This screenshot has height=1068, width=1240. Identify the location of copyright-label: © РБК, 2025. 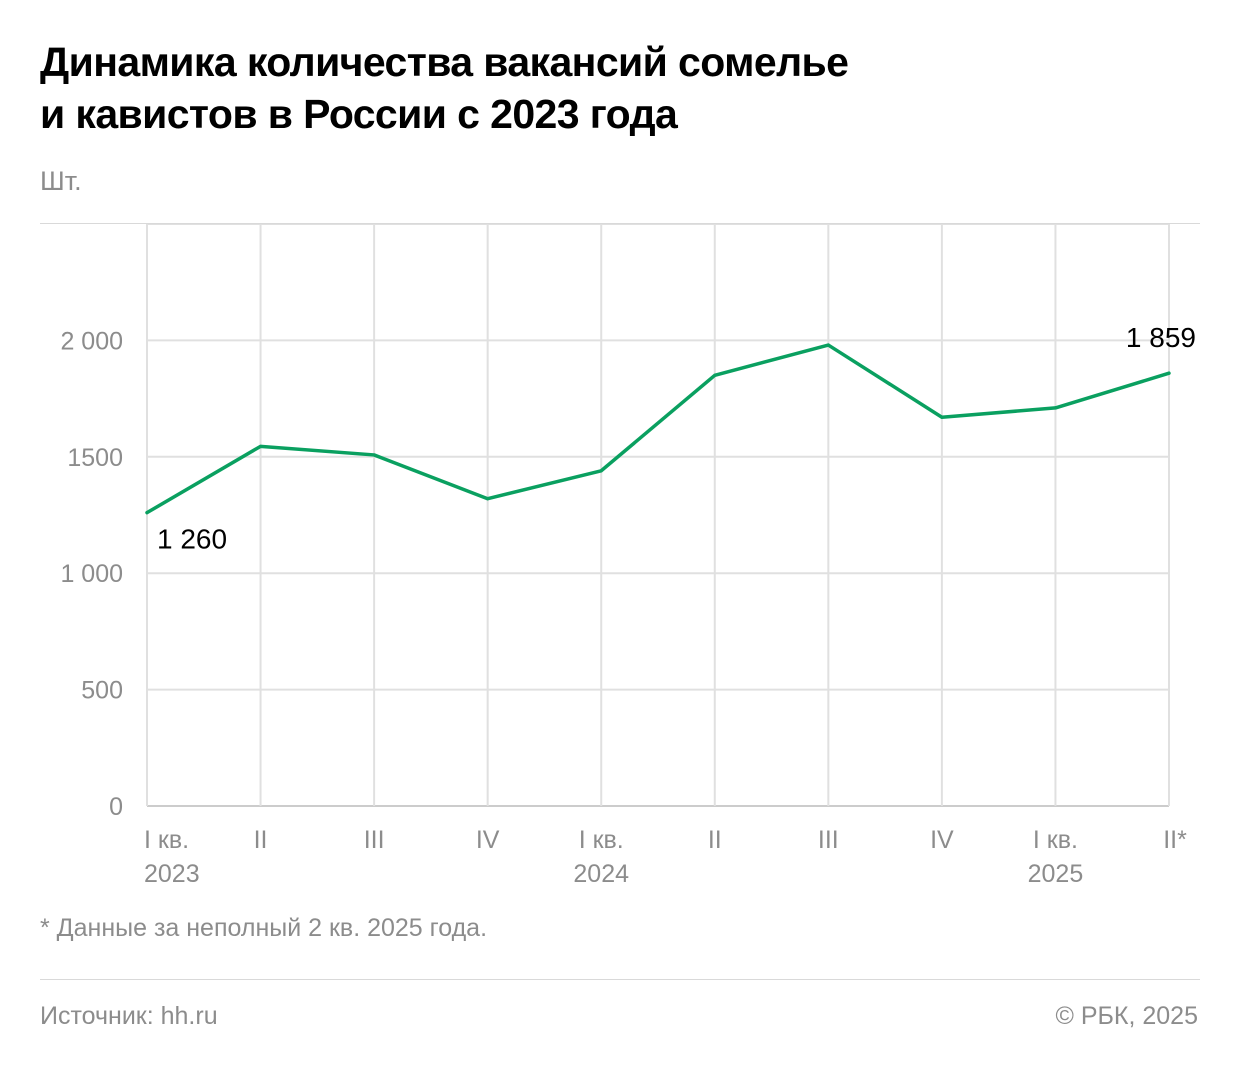
(1126, 1016).